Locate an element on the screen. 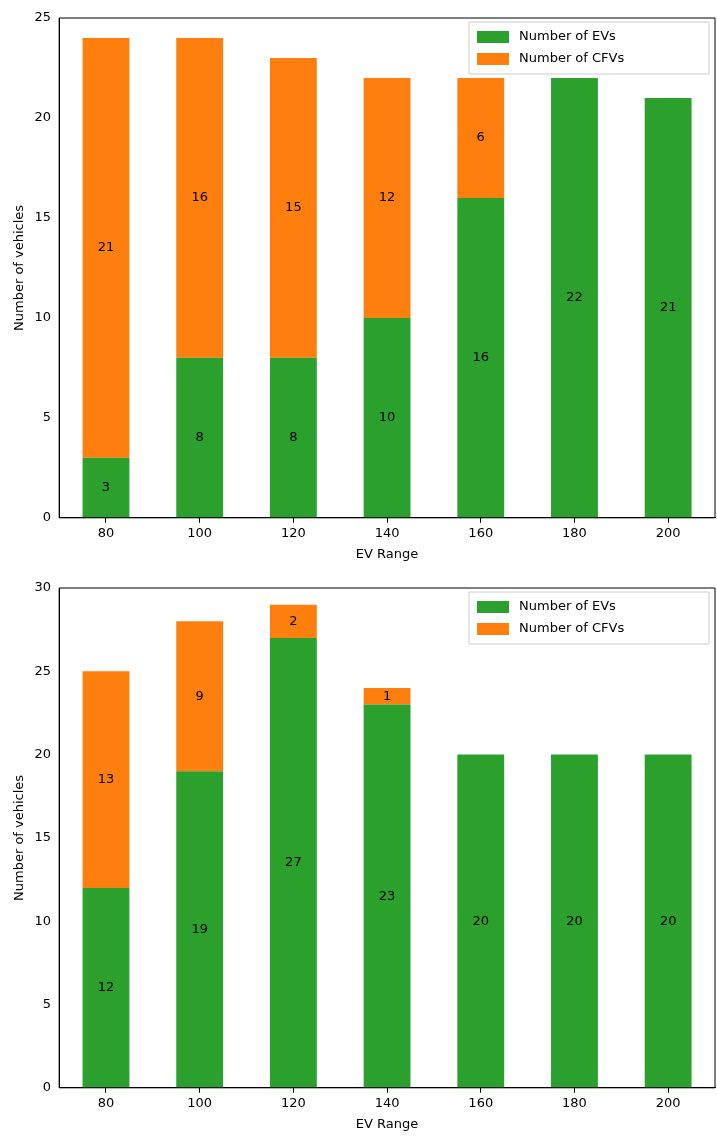 The height and width of the screenshot is (1140, 717). data-label: 3 is located at coordinates (106, 487).